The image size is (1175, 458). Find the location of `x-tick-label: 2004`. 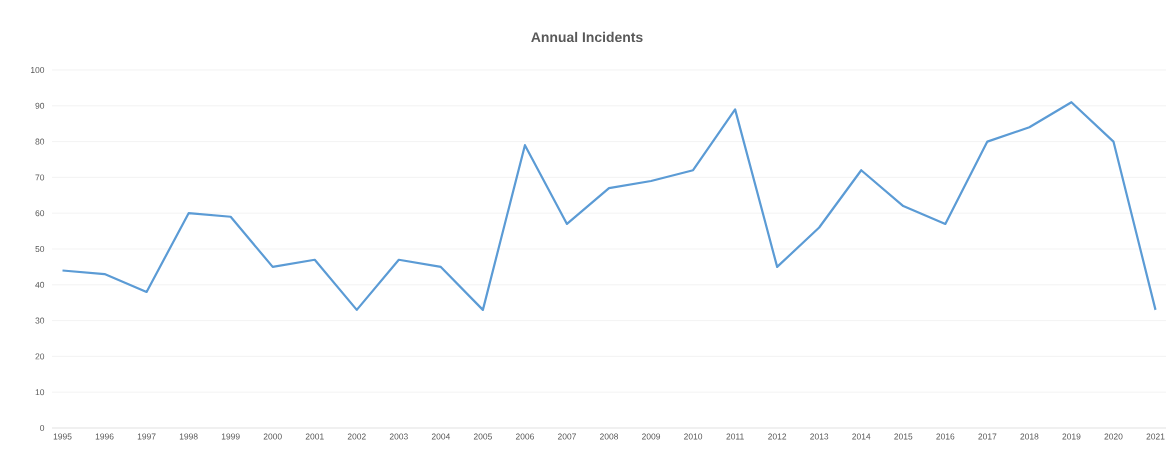

x-tick-label: 2004 is located at coordinates (441, 436).